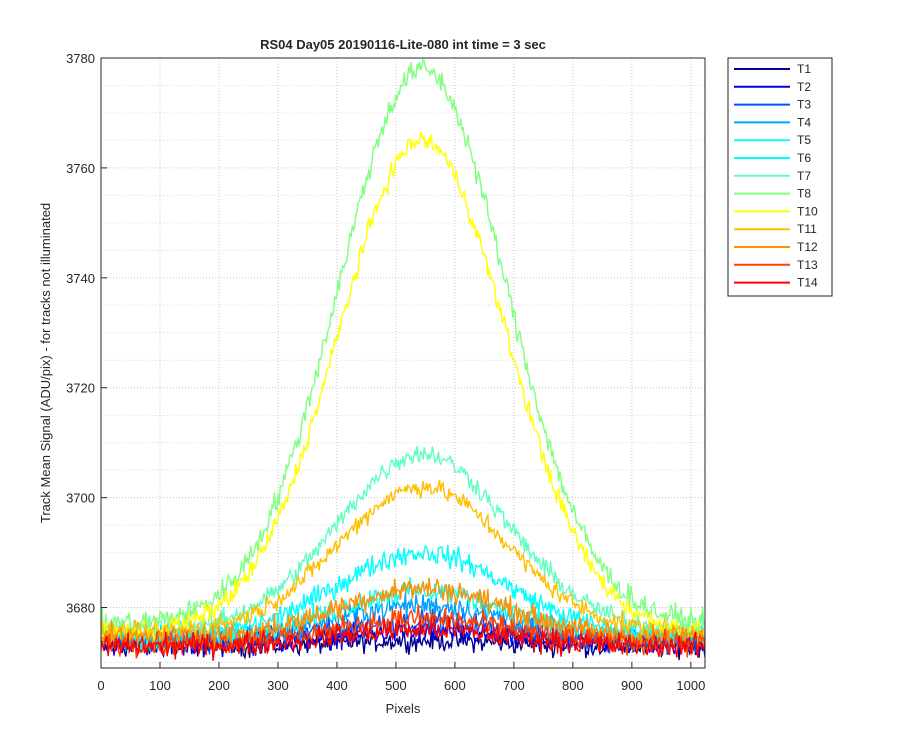  I want to click on series-line-t13, so click(403, 631).